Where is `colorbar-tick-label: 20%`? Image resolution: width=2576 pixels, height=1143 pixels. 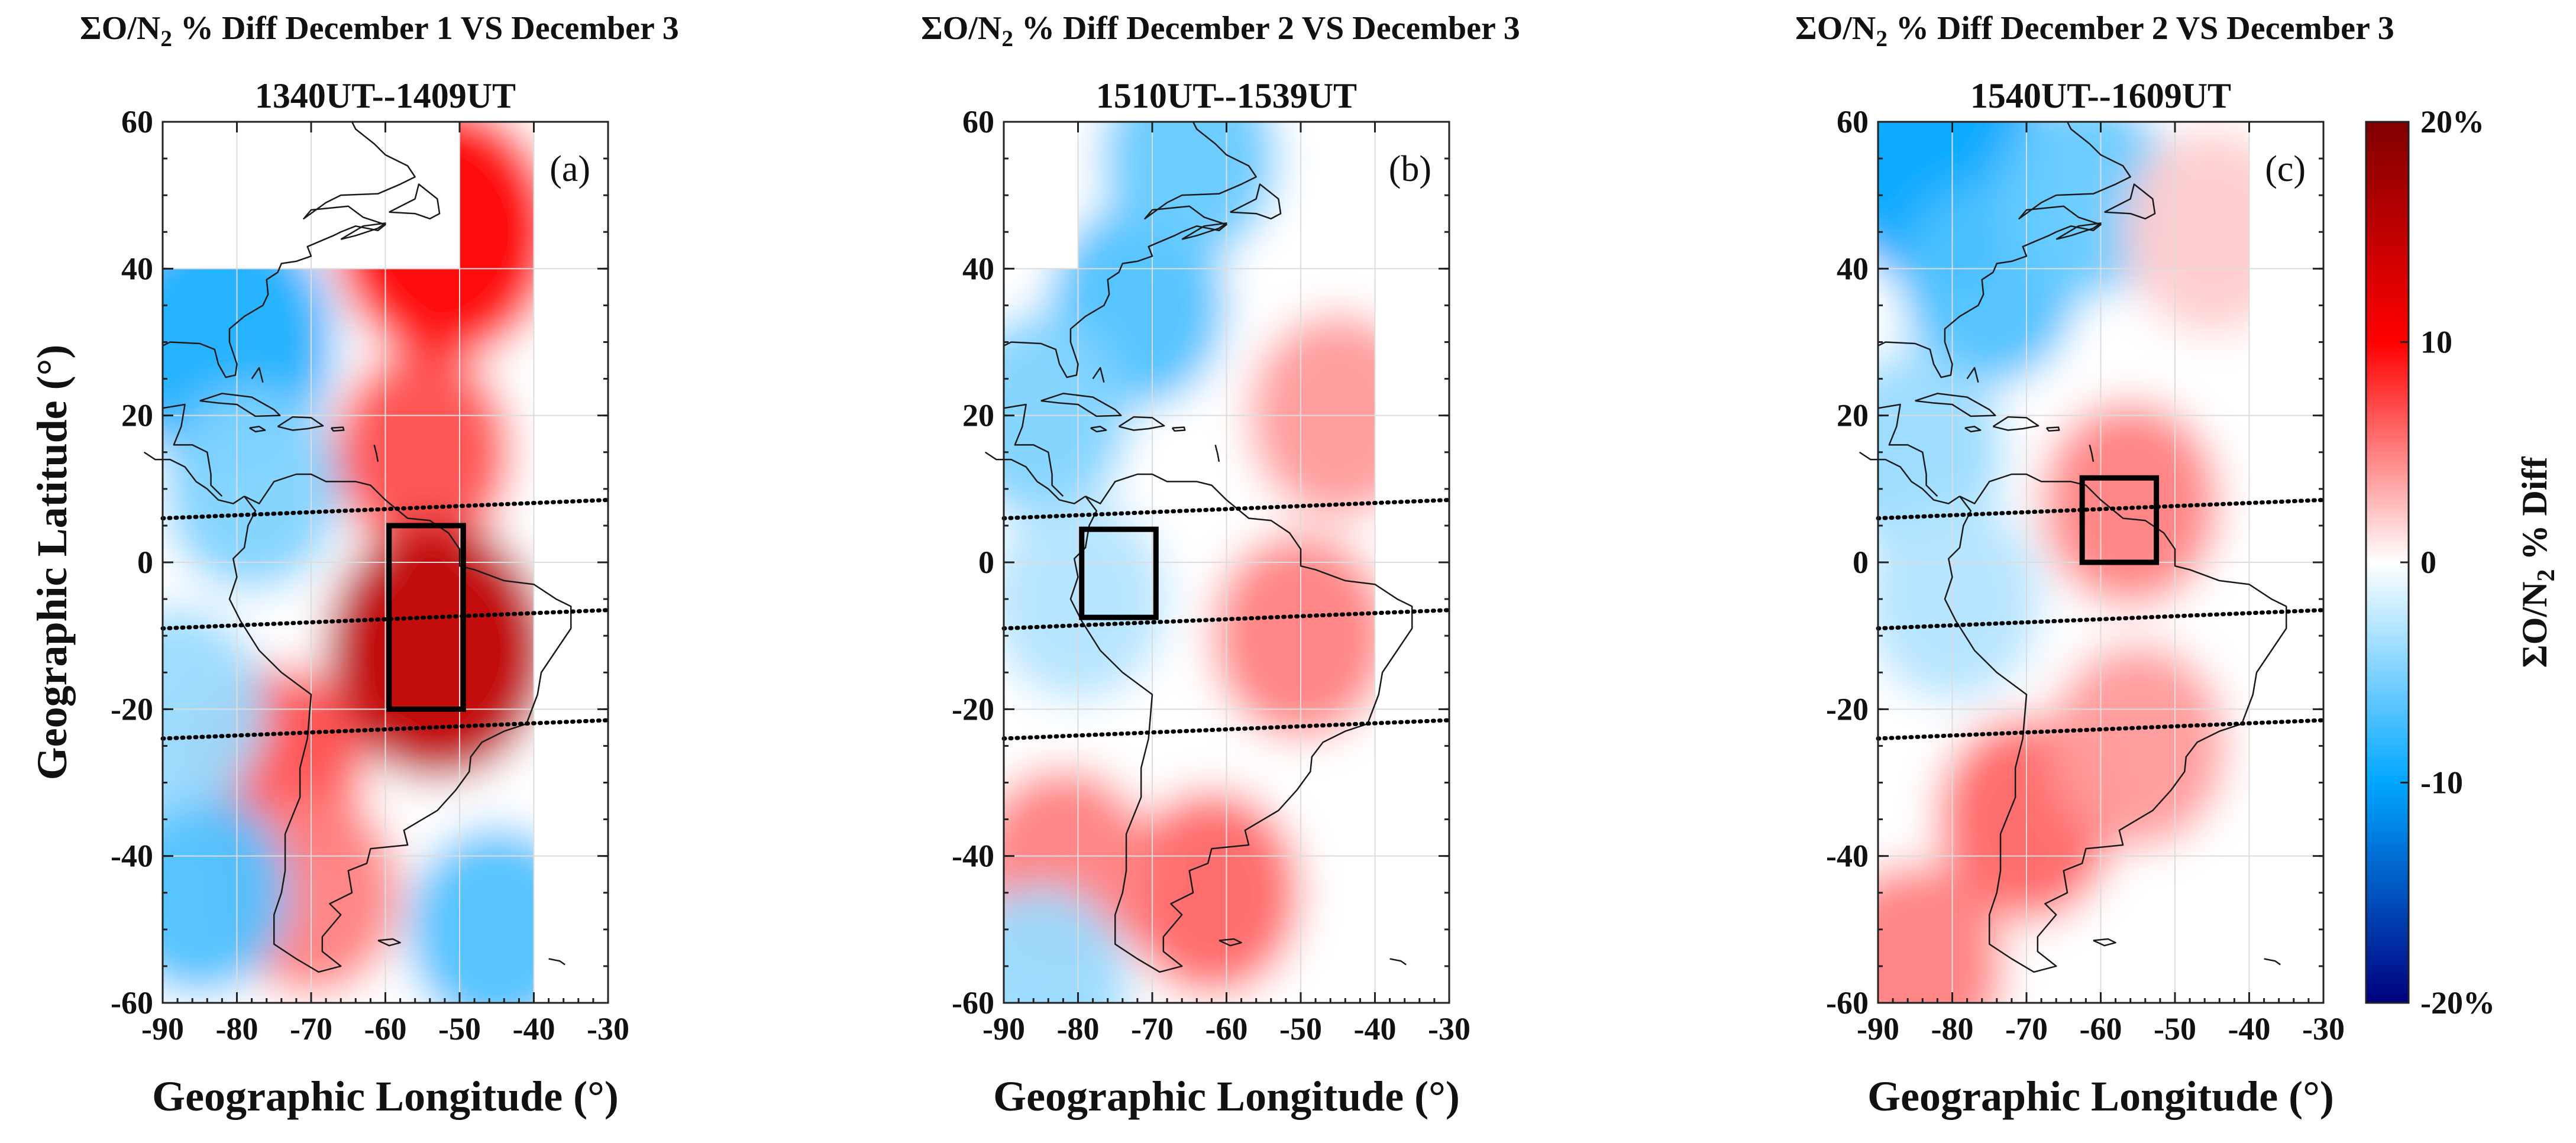 colorbar-tick-label: 20% is located at coordinates (2452, 122).